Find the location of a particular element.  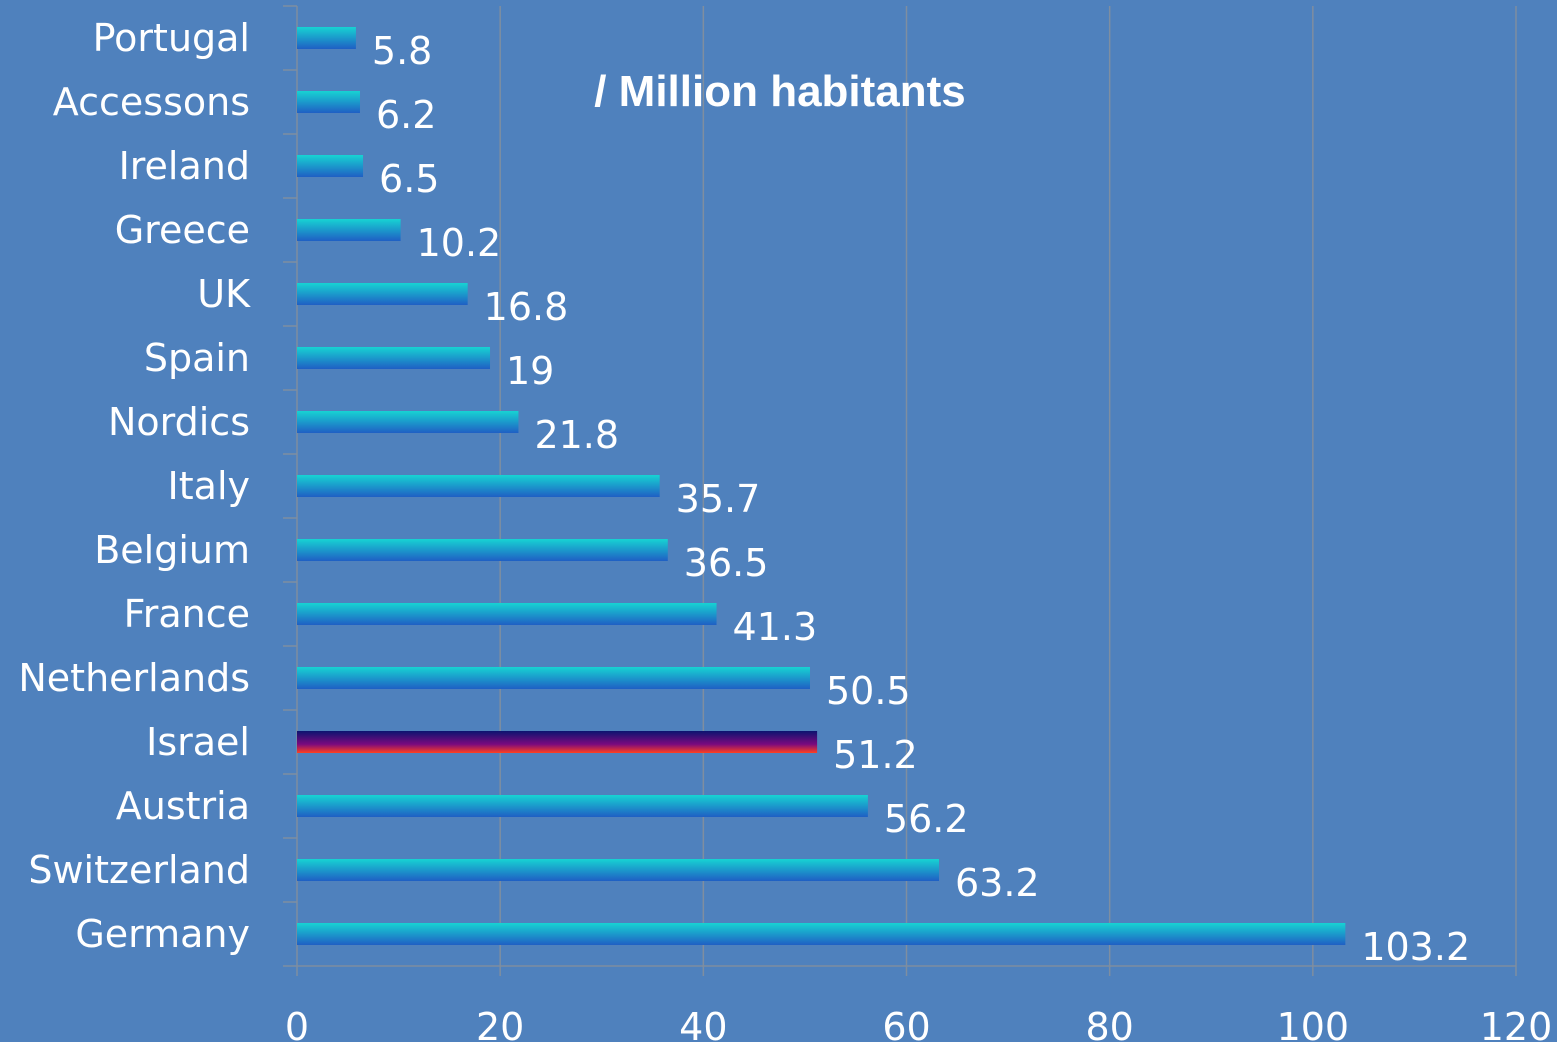

category-label-italy: Italy is located at coordinates (209, 486).